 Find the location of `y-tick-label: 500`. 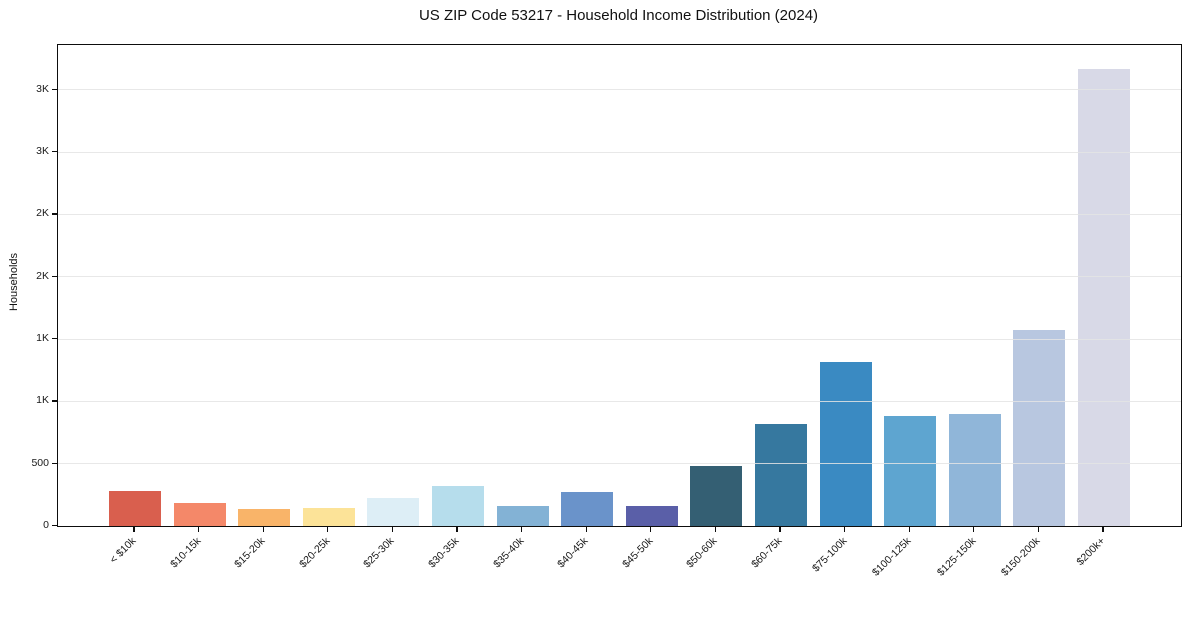

y-tick-label: 500 is located at coordinates (40, 462).